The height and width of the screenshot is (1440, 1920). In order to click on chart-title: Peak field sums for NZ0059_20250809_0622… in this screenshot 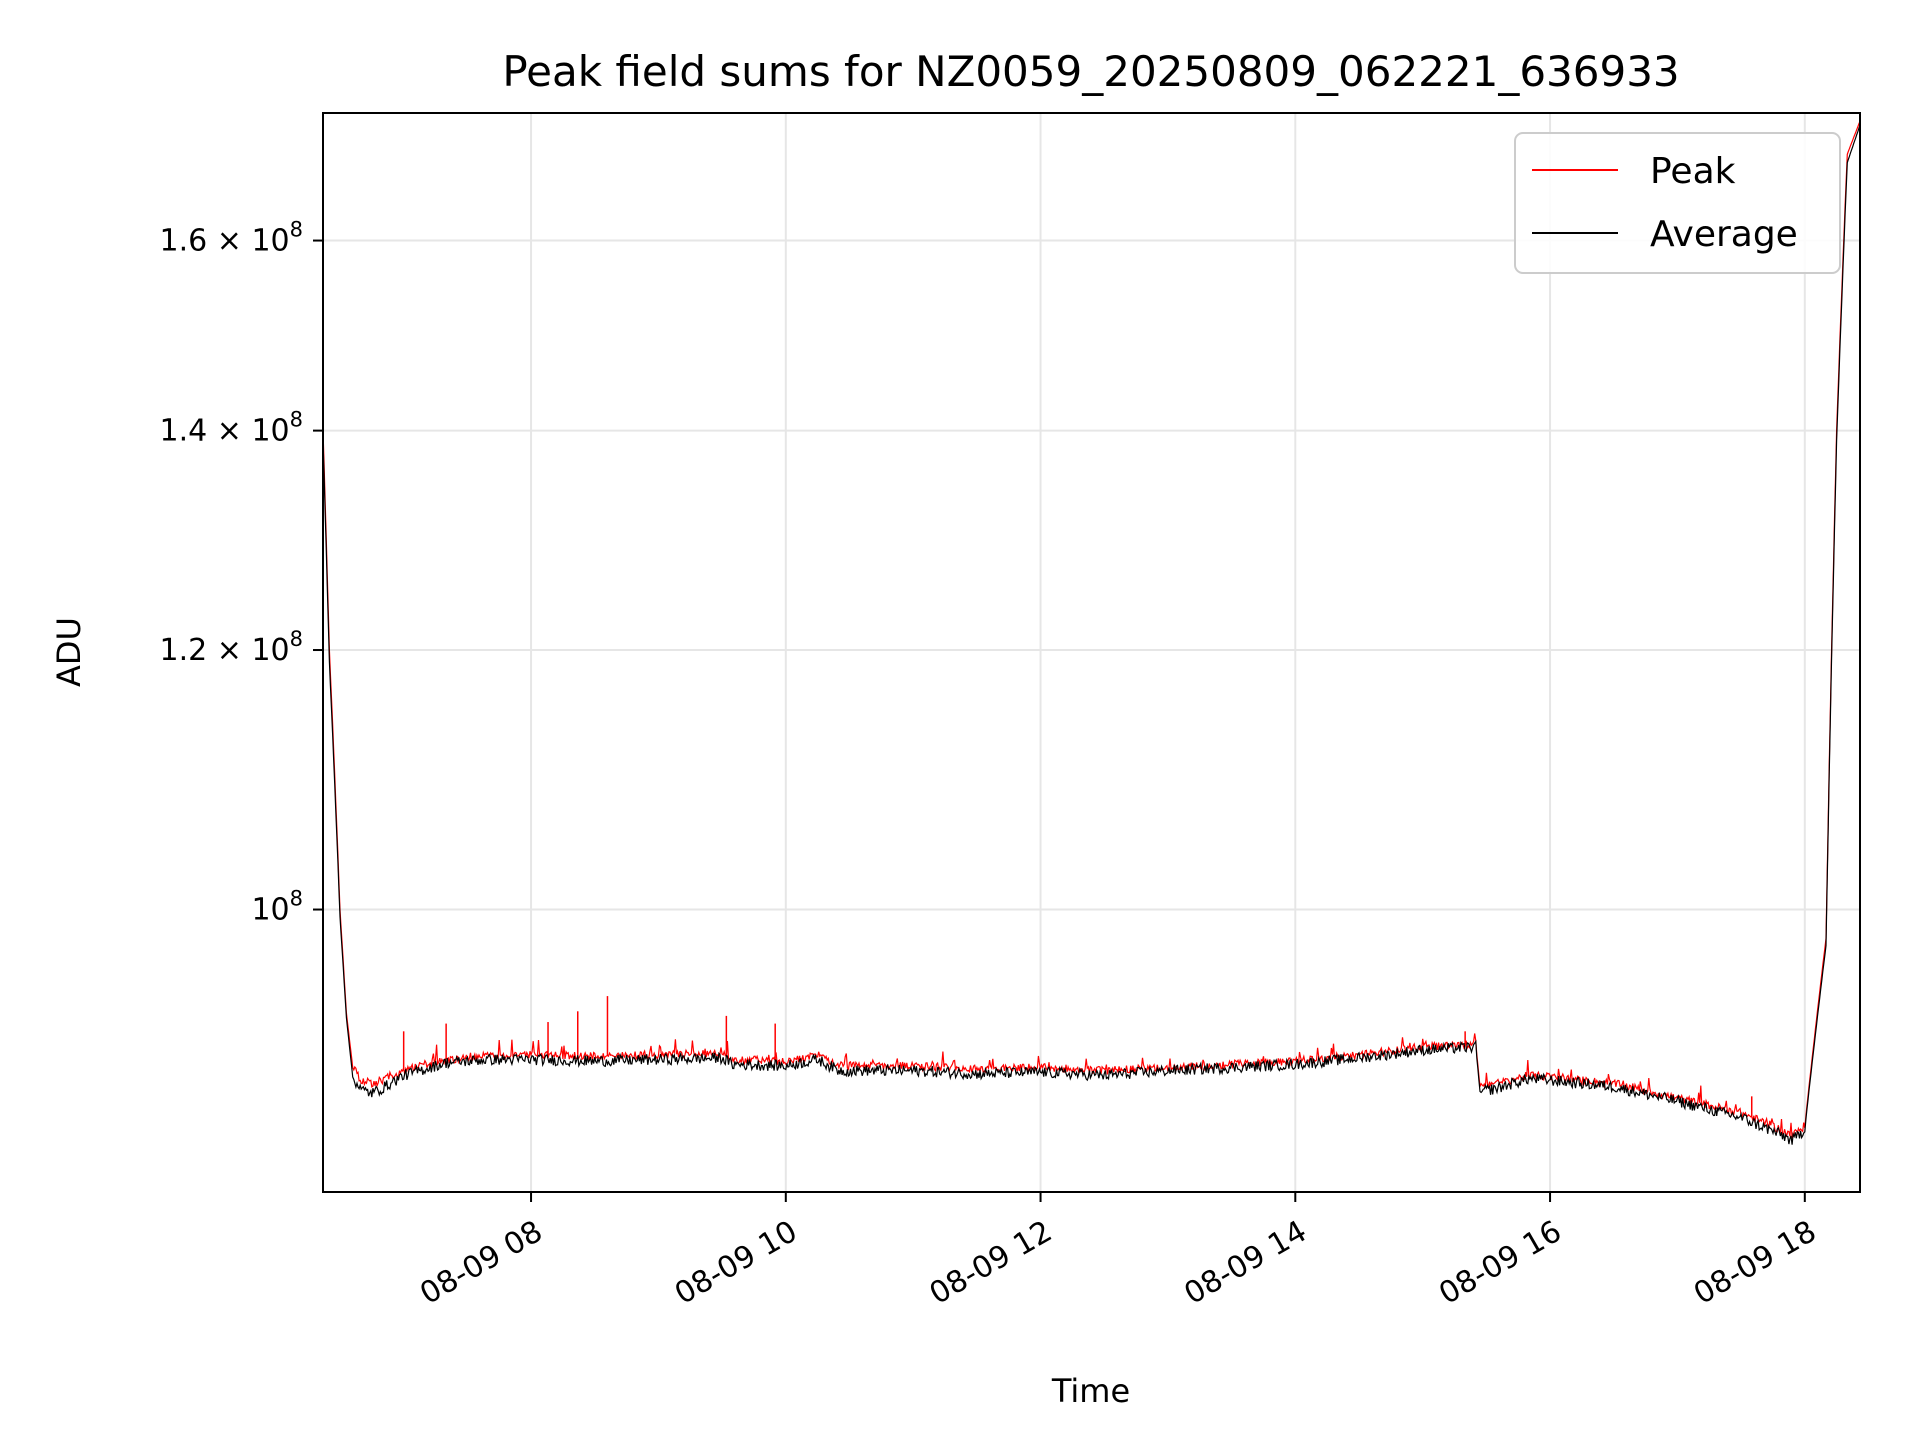, I will do `click(1090, 71)`.